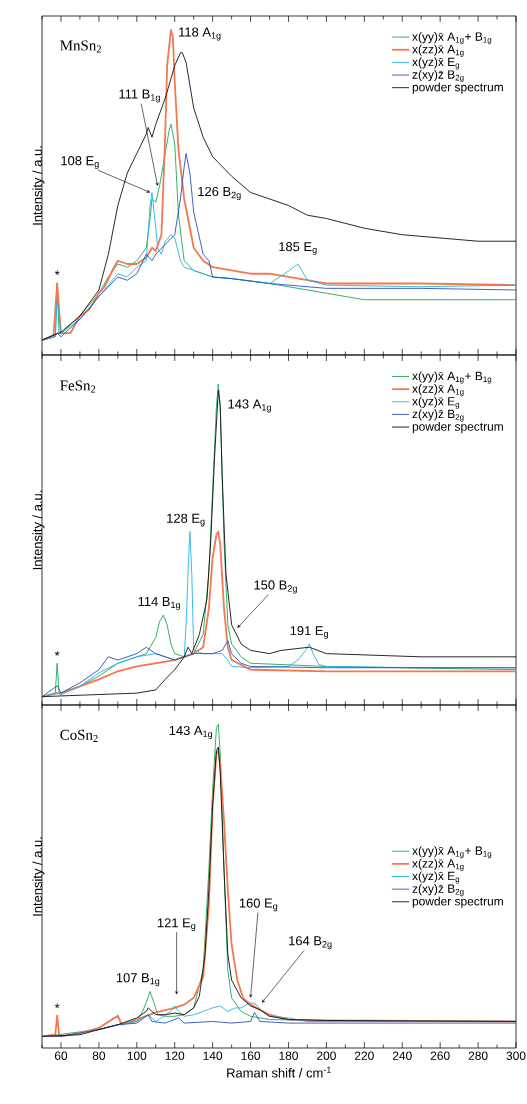  I want to click on annotation: 128 E$_{g}$, so click(186, 520).